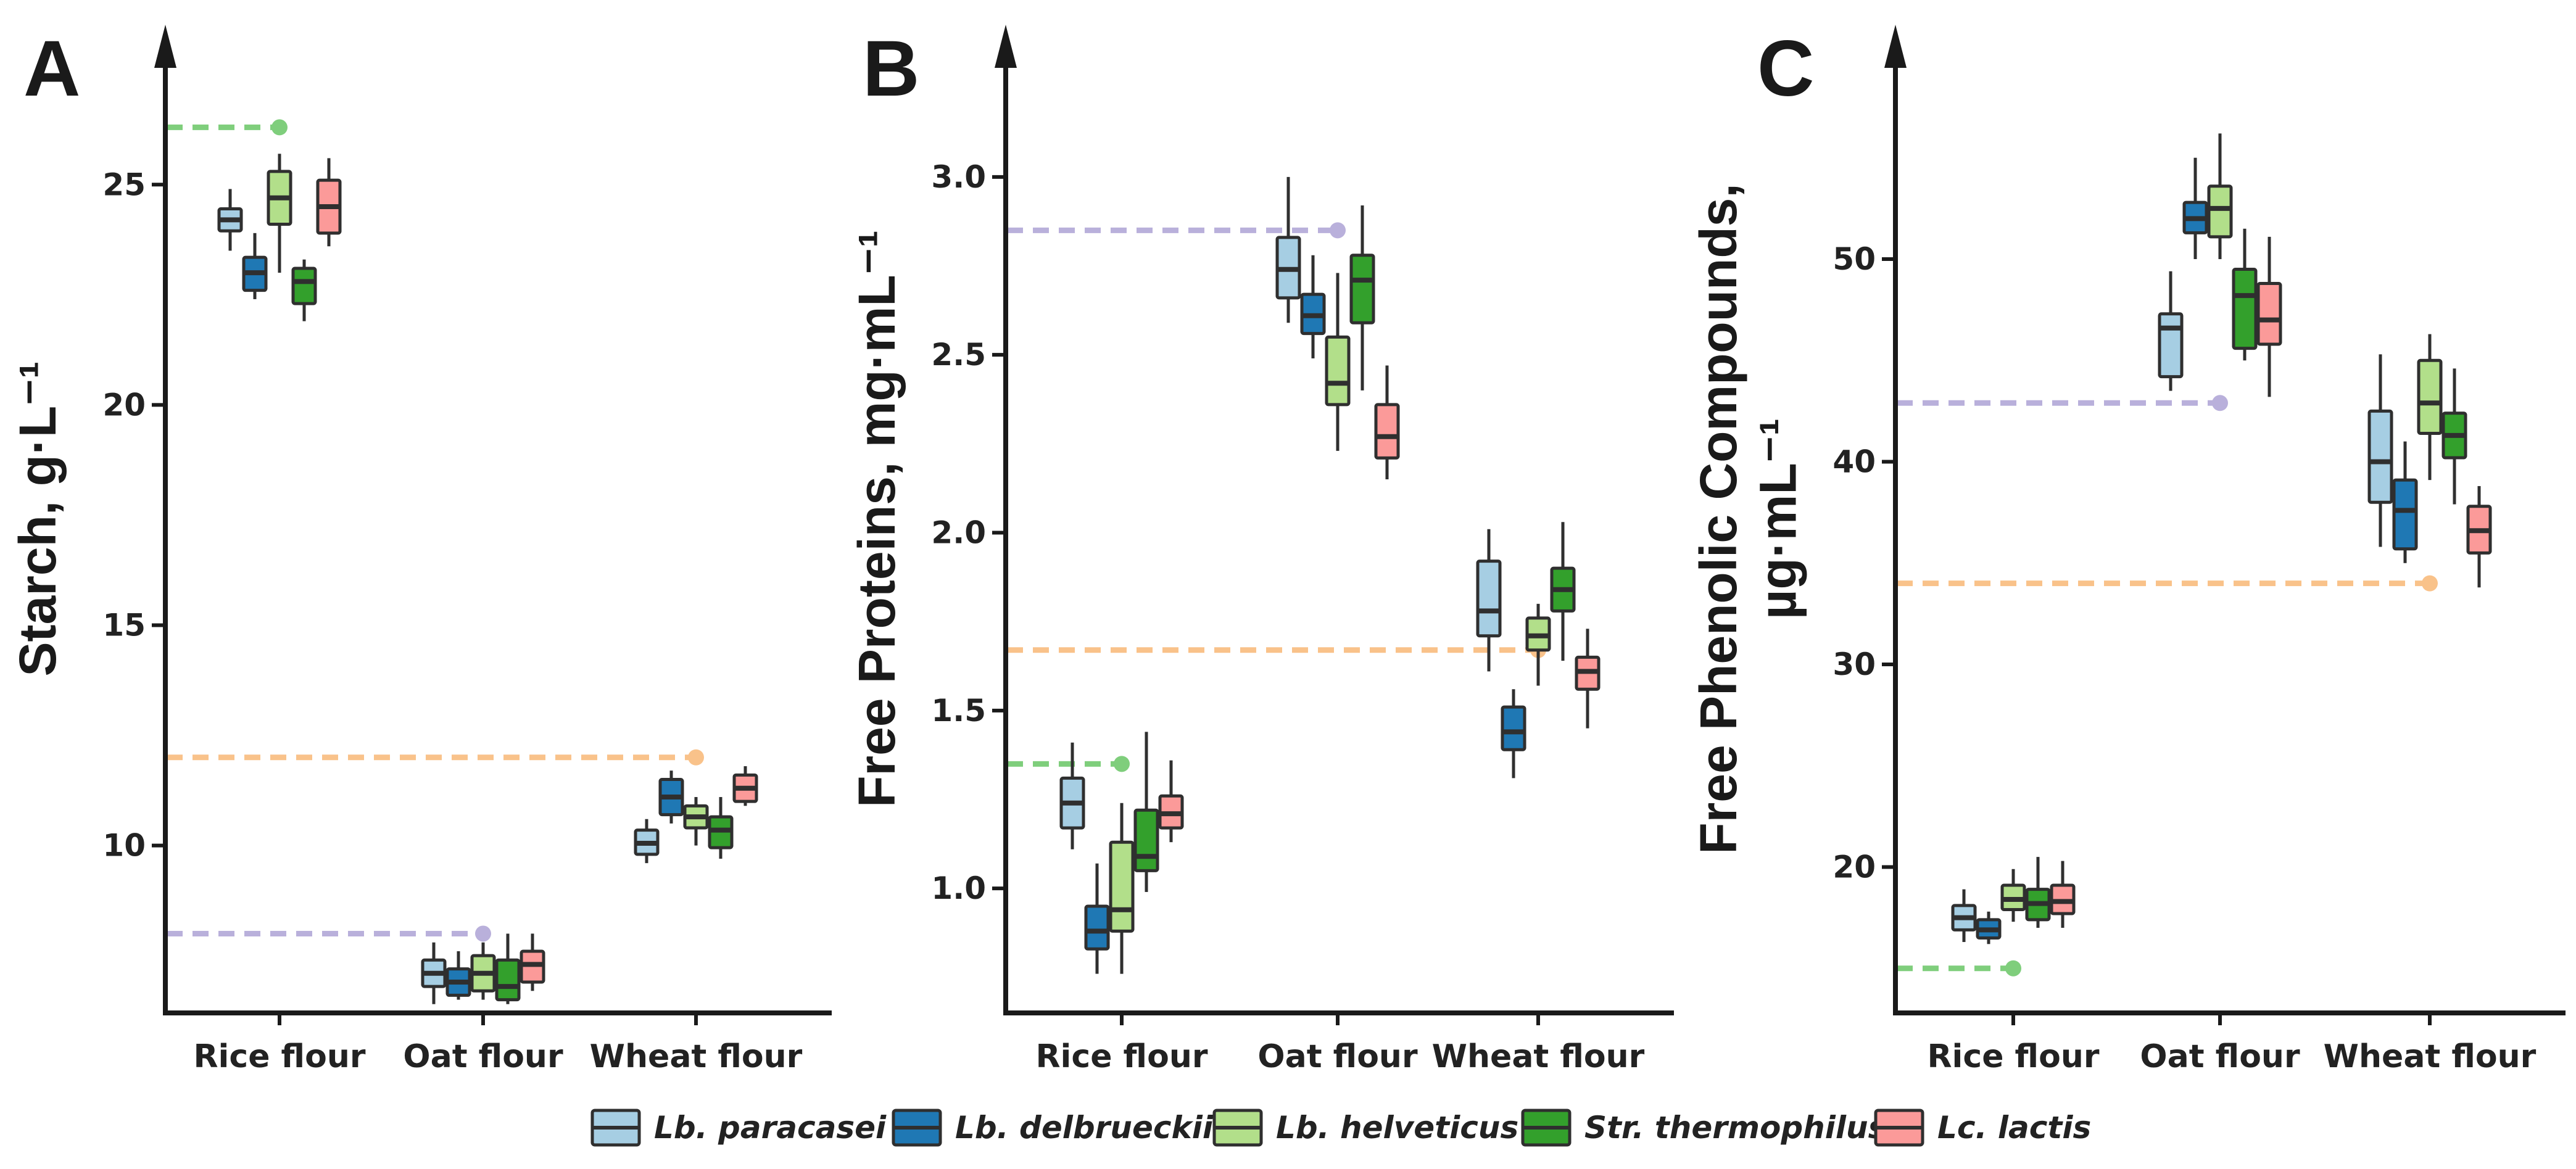  Describe the element at coordinates (38, 518) in the screenshot. I see `y-axis-label: Starch, g·L⁻¹` at that location.